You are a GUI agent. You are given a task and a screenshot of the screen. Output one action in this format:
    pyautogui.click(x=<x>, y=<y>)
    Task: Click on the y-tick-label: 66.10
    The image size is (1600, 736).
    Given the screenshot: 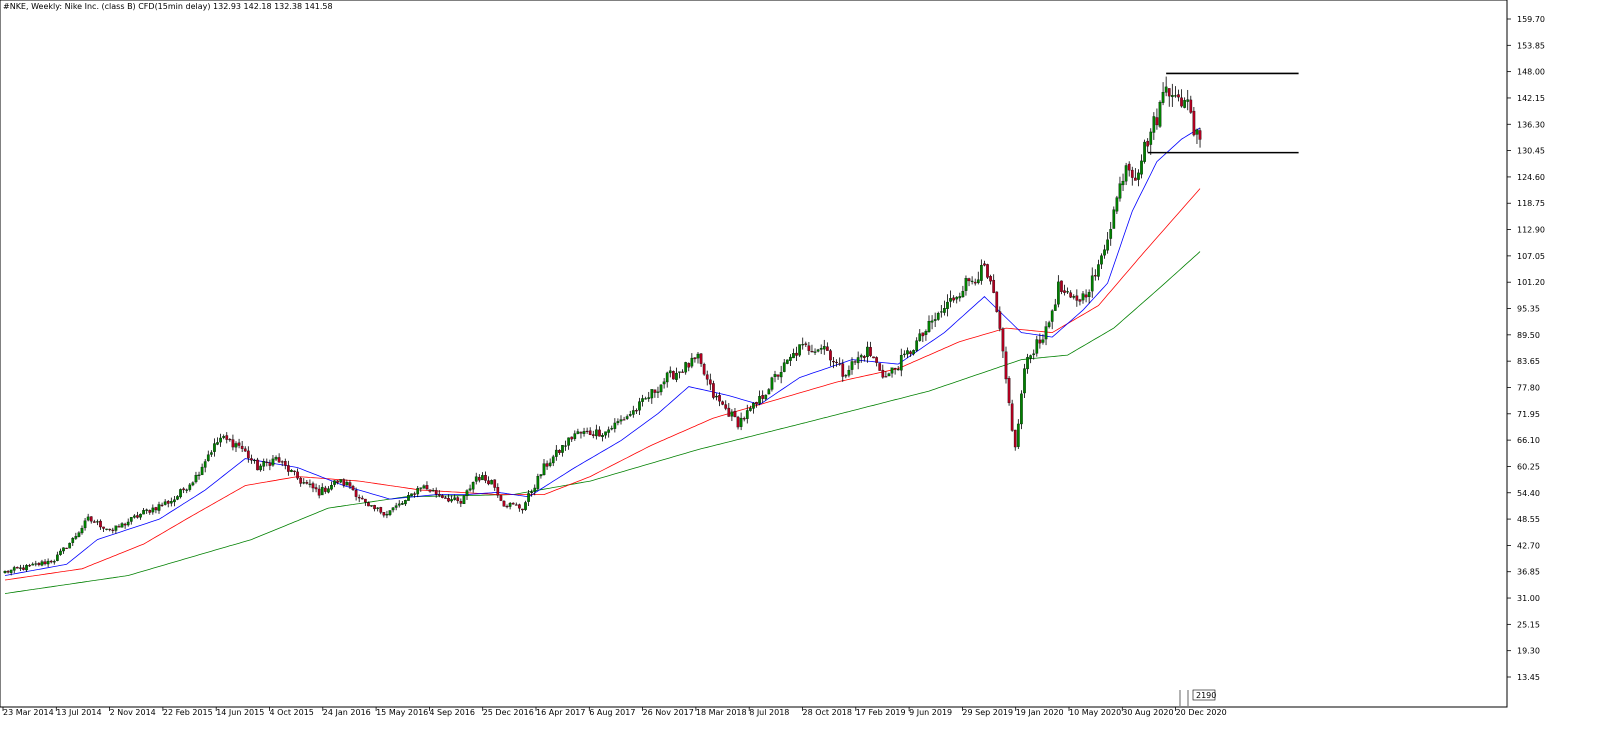 What is the action you would take?
    pyautogui.click(x=1528, y=440)
    